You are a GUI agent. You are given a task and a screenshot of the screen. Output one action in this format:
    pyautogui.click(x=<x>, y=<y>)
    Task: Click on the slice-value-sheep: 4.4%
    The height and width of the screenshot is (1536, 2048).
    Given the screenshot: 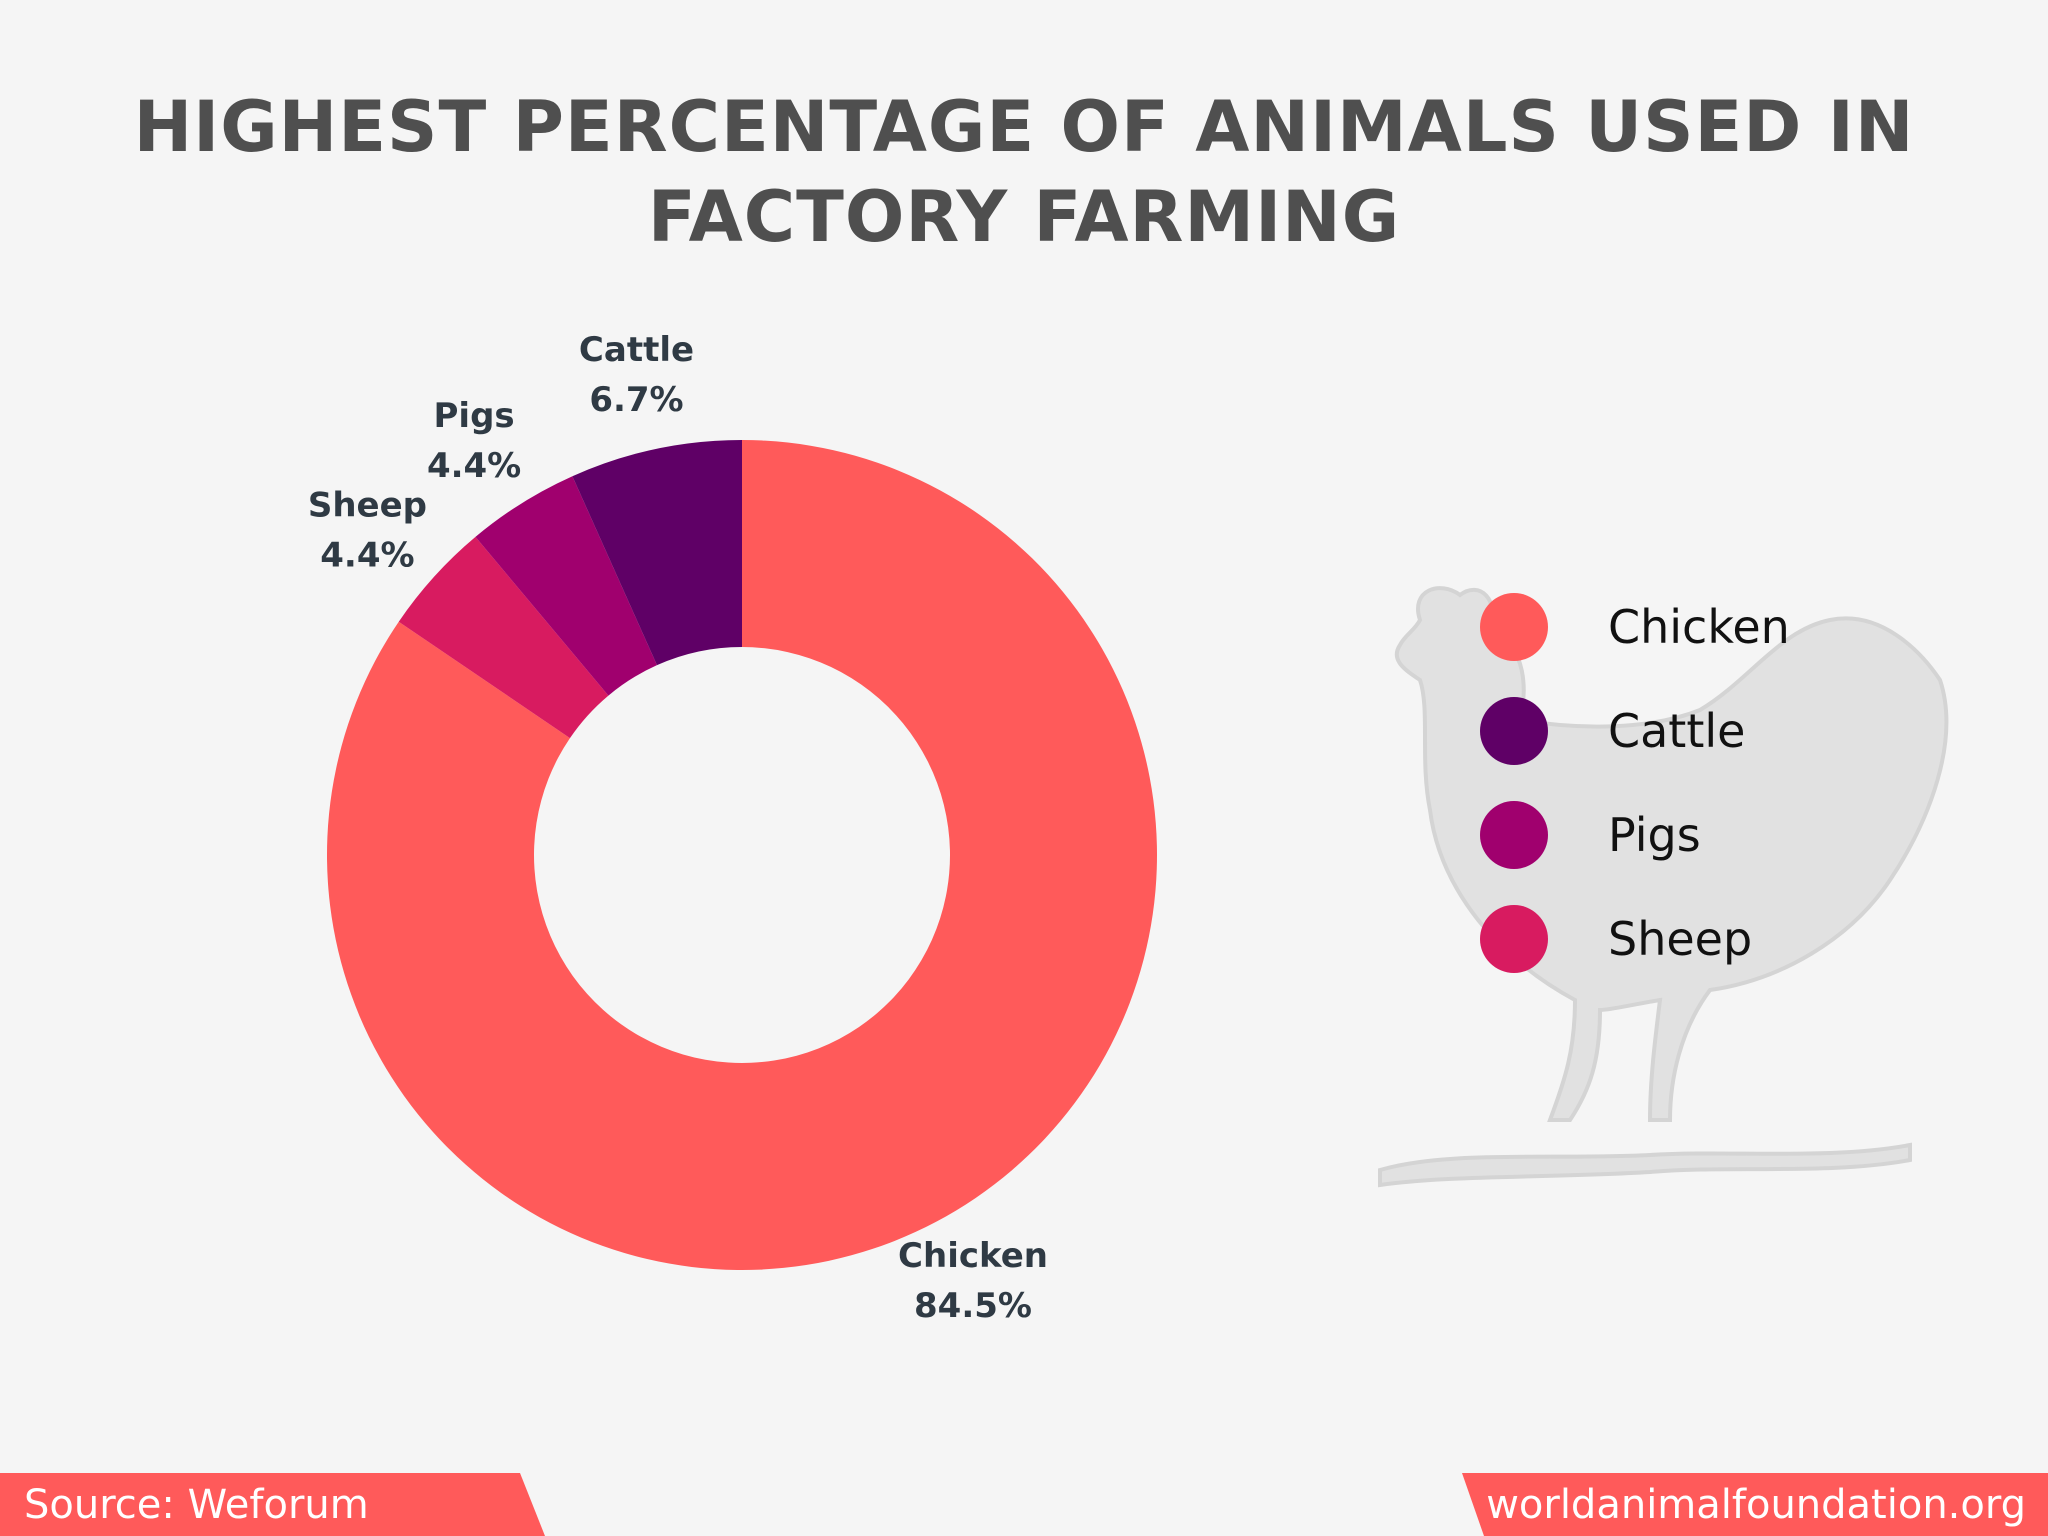 What is the action you would take?
    pyautogui.click(x=367, y=555)
    